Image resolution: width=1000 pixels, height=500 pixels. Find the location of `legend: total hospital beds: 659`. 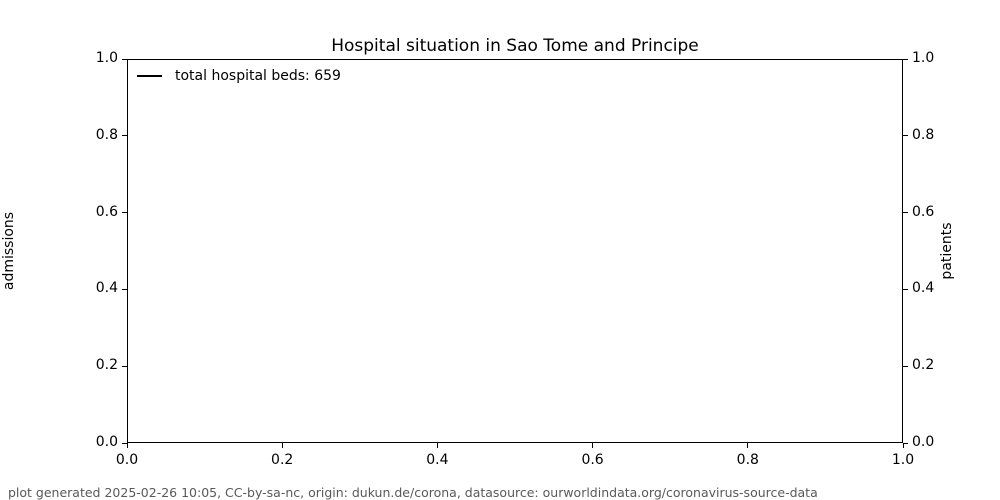

legend: total hospital beds: 659 is located at coordinates (239, 76).